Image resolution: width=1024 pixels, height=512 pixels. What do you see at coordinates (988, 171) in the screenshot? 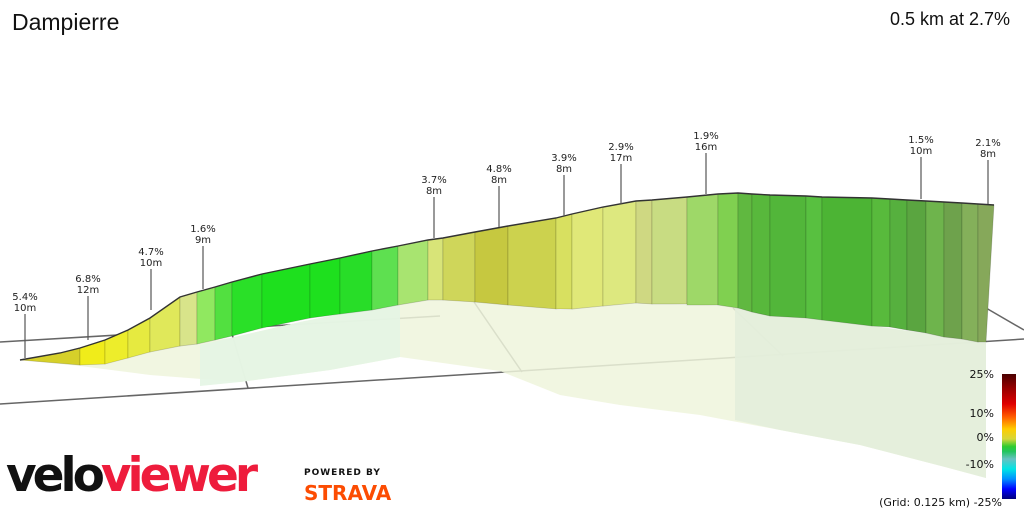
I see `segment-annotation: 2.1%8m` at bounding box center [988, 171].